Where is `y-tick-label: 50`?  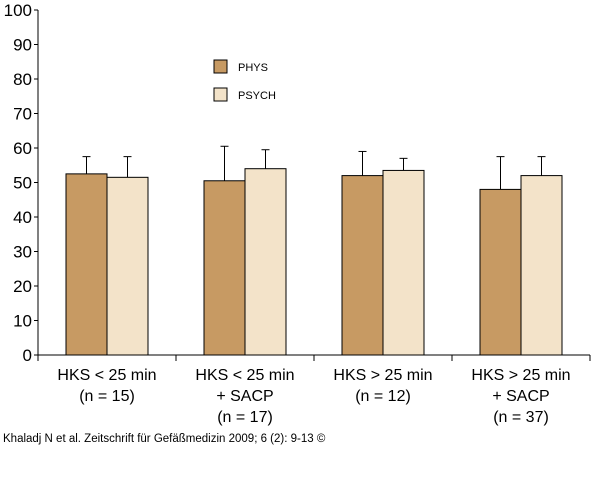 y-tick-label: 50 is located at coordinates (22, 183).